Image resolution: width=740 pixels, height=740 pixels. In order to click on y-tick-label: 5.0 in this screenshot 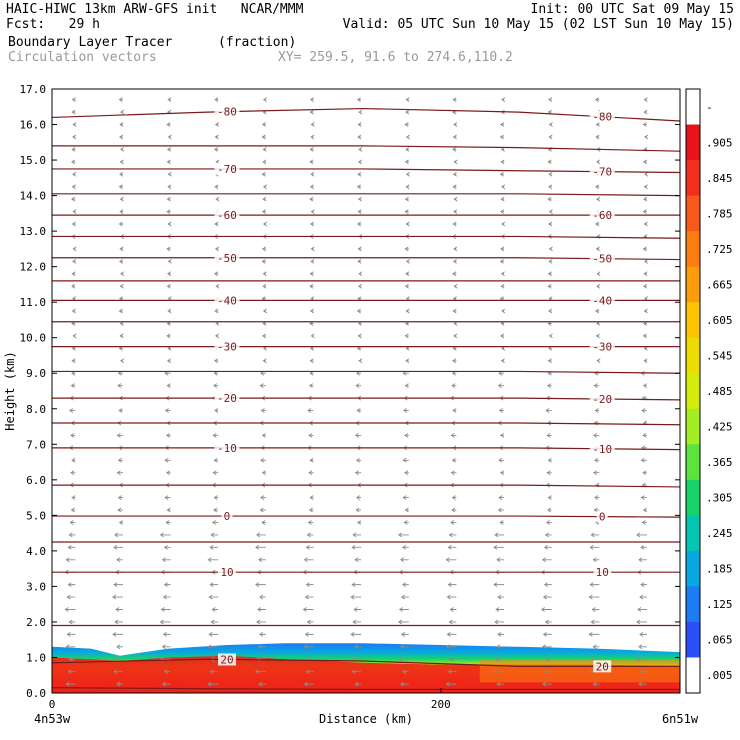, I will do `click(36, 515)`.